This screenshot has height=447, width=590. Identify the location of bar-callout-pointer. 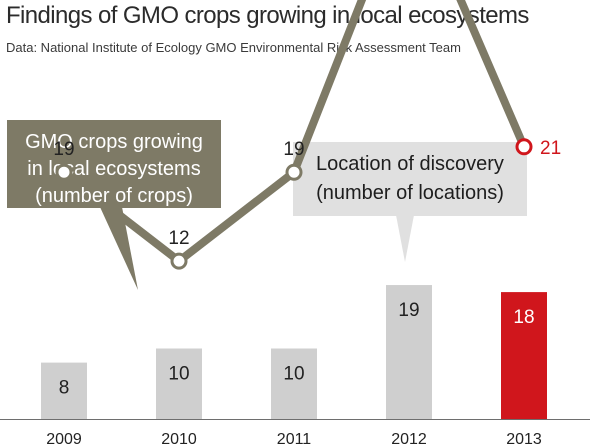
(405, 238).